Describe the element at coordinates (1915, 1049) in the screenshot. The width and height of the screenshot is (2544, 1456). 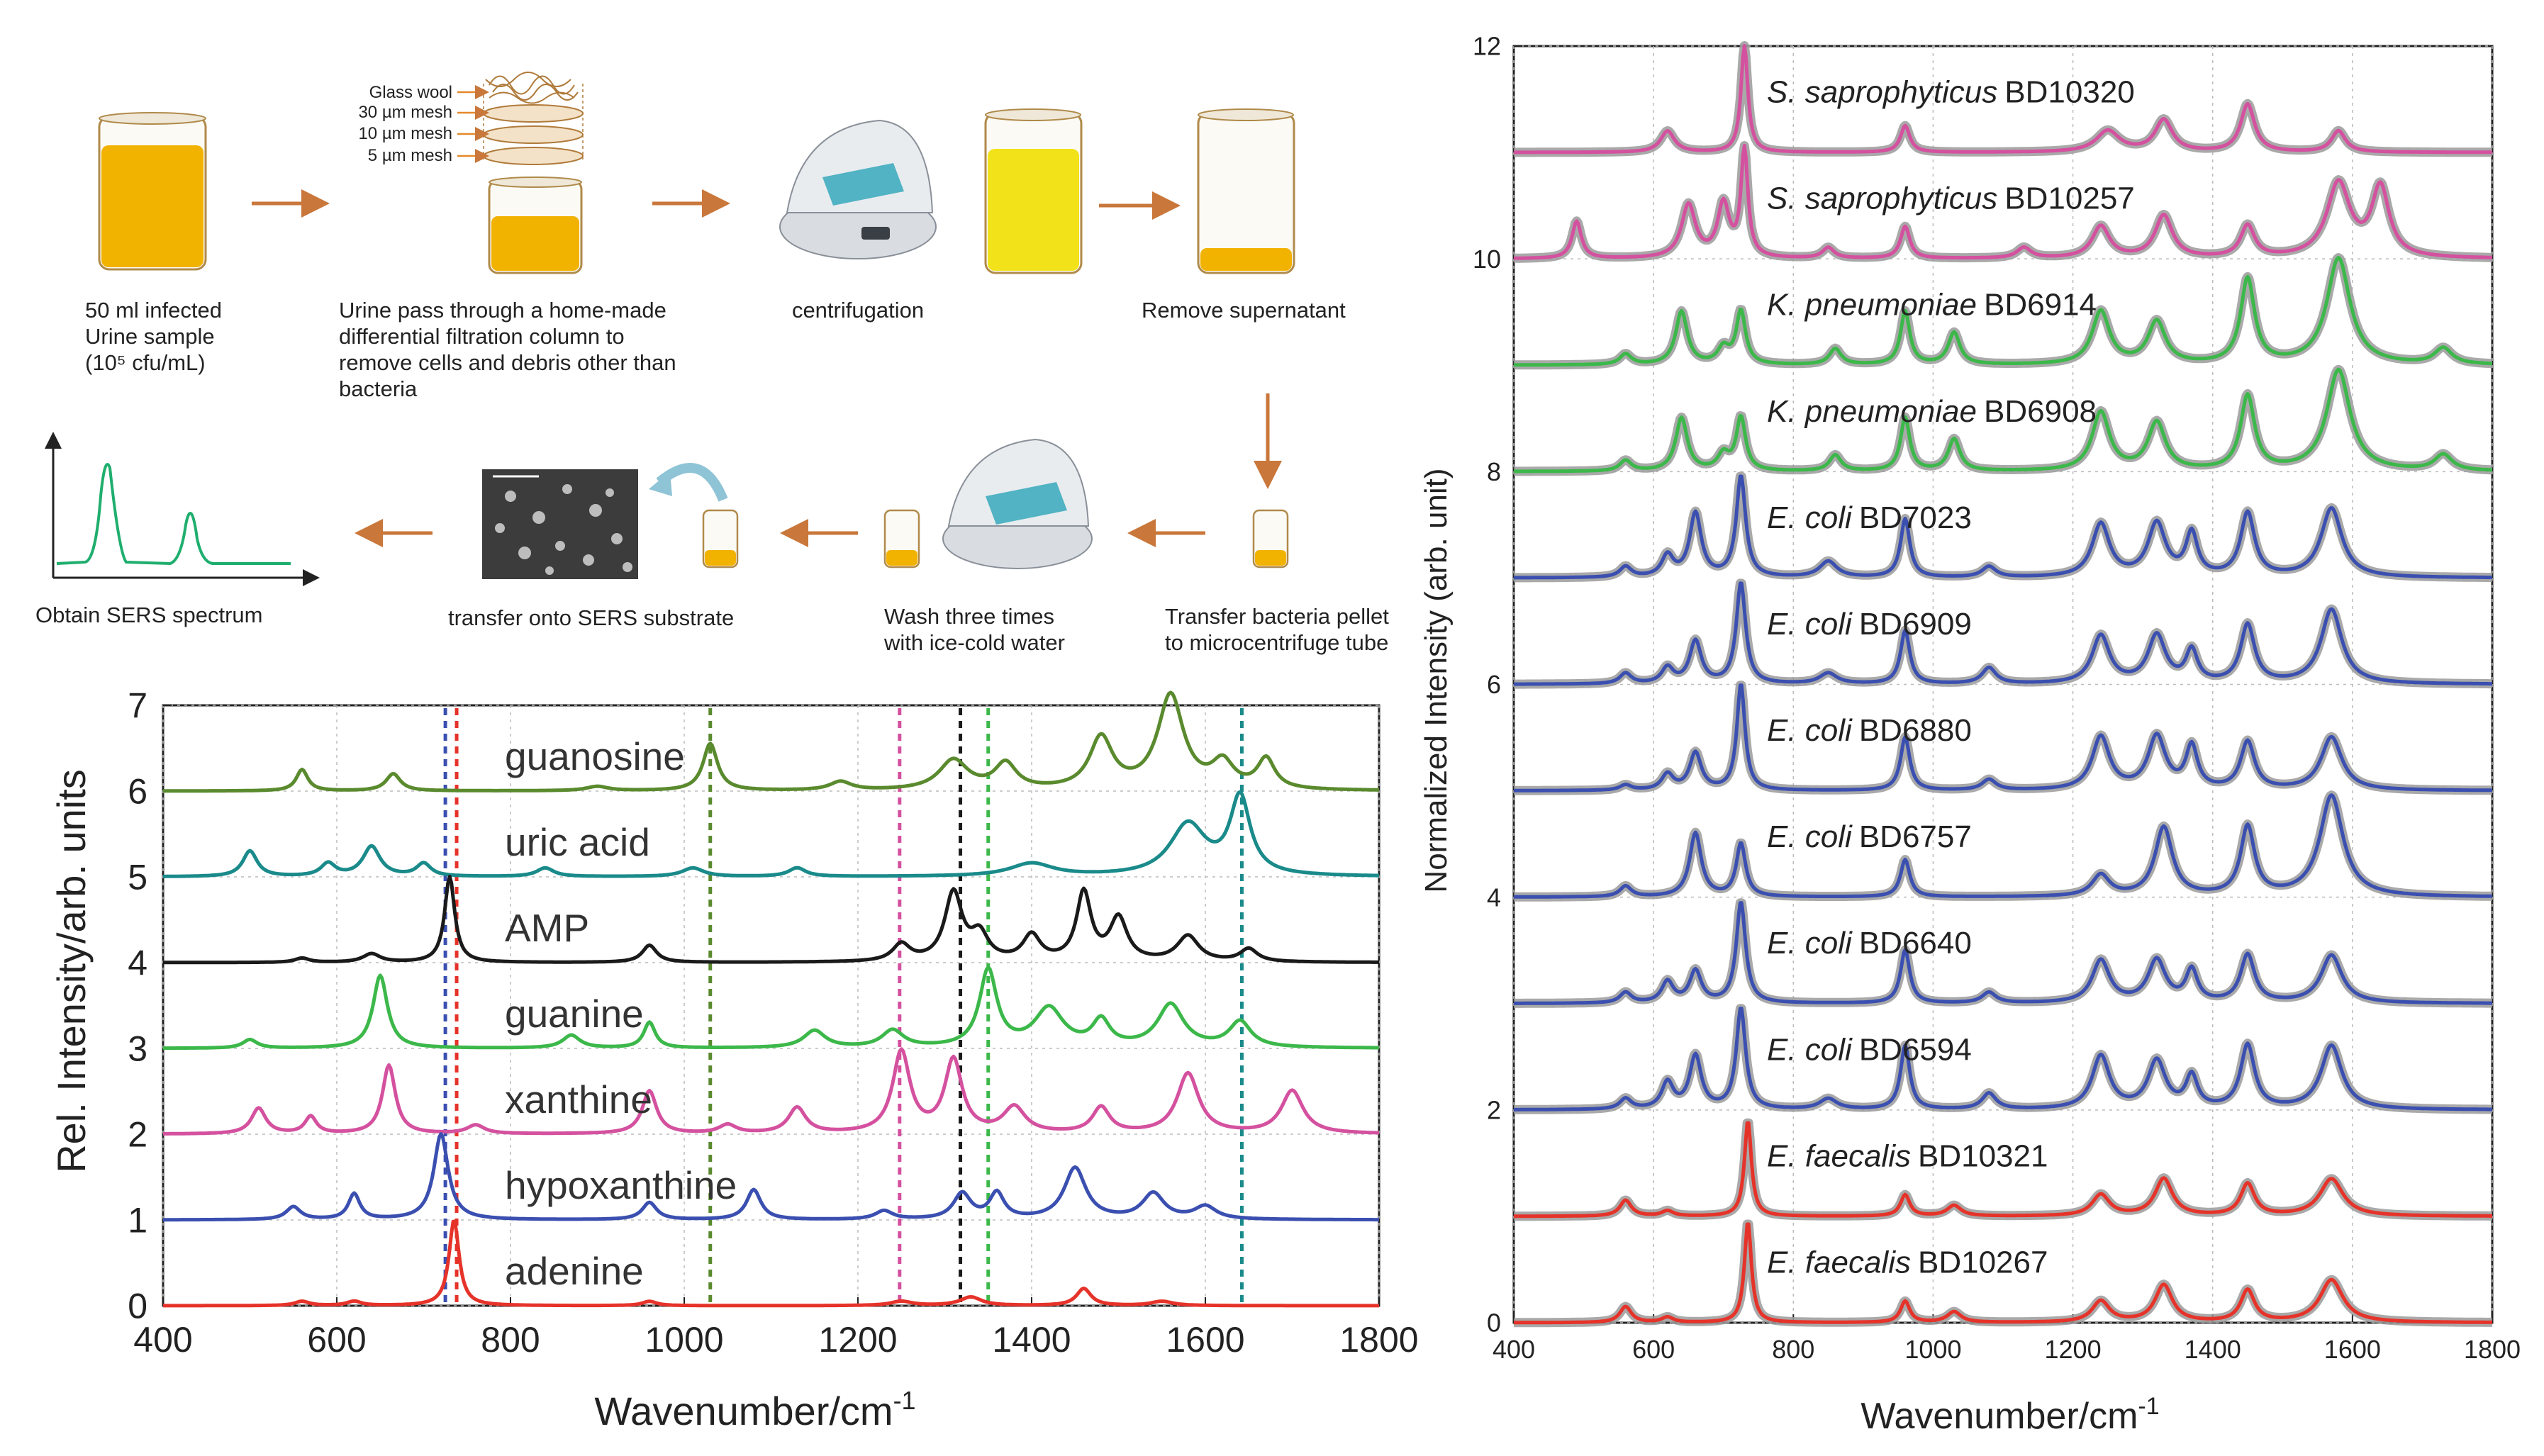
I see `strain-id: BD6594` at that location.